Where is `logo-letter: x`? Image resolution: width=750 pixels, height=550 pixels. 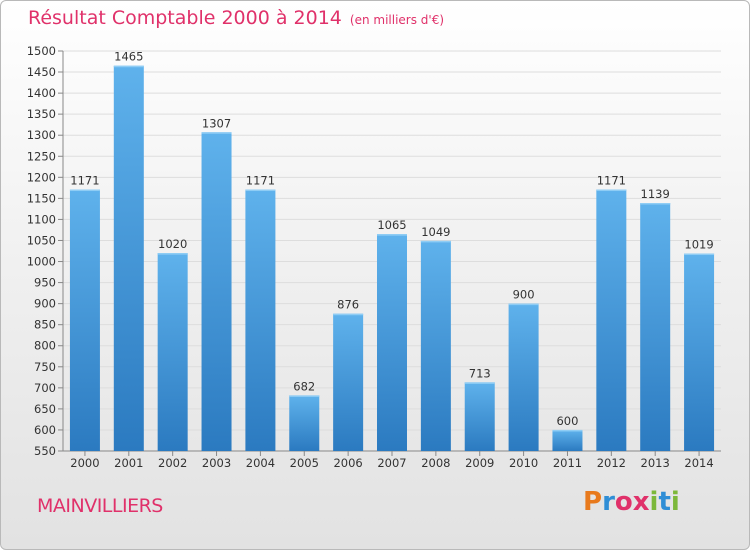 logo-letter: x is located at coordinates (641, 502).